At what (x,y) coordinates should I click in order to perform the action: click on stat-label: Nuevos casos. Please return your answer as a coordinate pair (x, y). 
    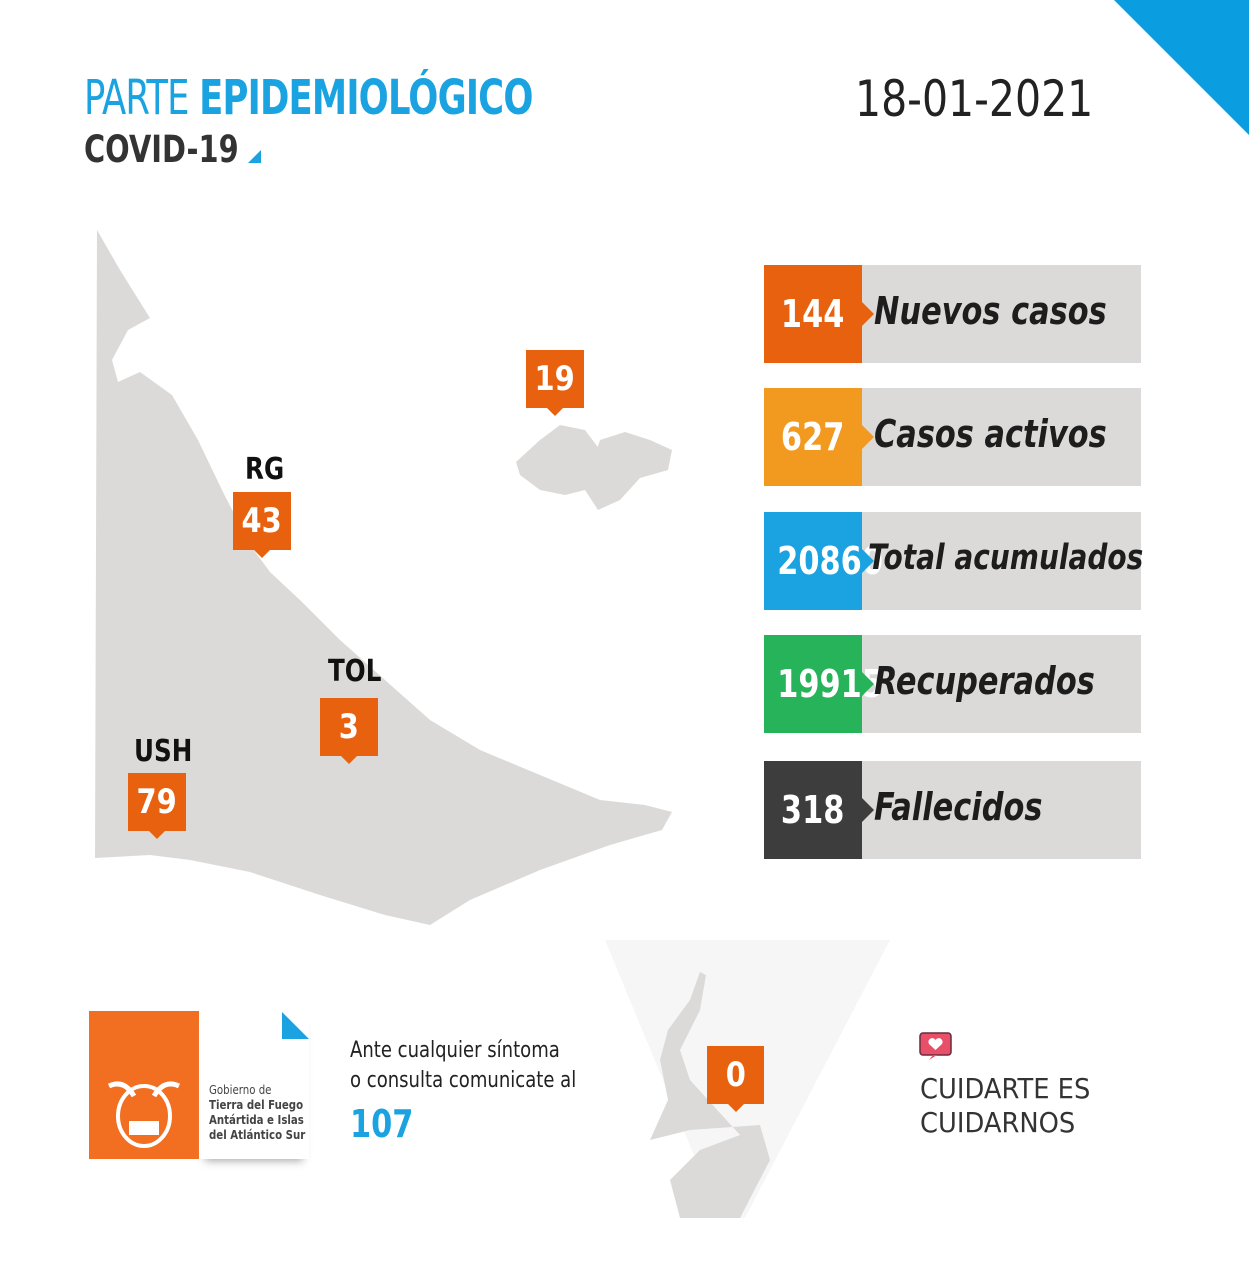
    Looking at the image, I should click on (990, 311).